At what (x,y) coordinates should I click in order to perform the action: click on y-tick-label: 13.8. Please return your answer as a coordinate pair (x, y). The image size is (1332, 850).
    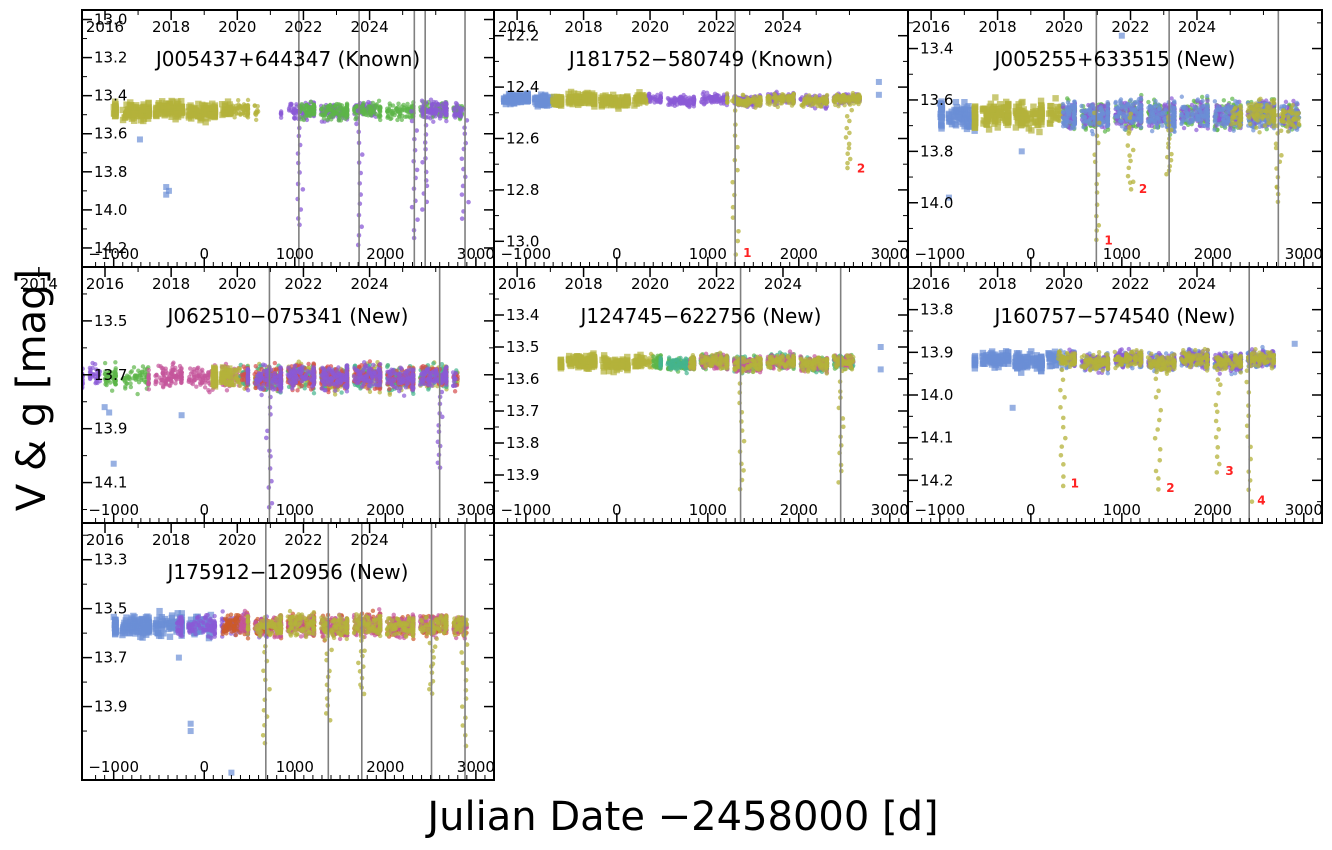
    Looking at the image, I should click on (110, 172).